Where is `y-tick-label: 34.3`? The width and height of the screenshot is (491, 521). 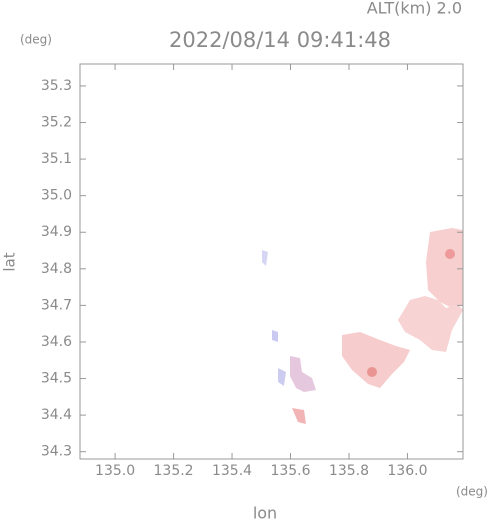 y-tick-label: 34.3 is located at coordinates (56, 452).